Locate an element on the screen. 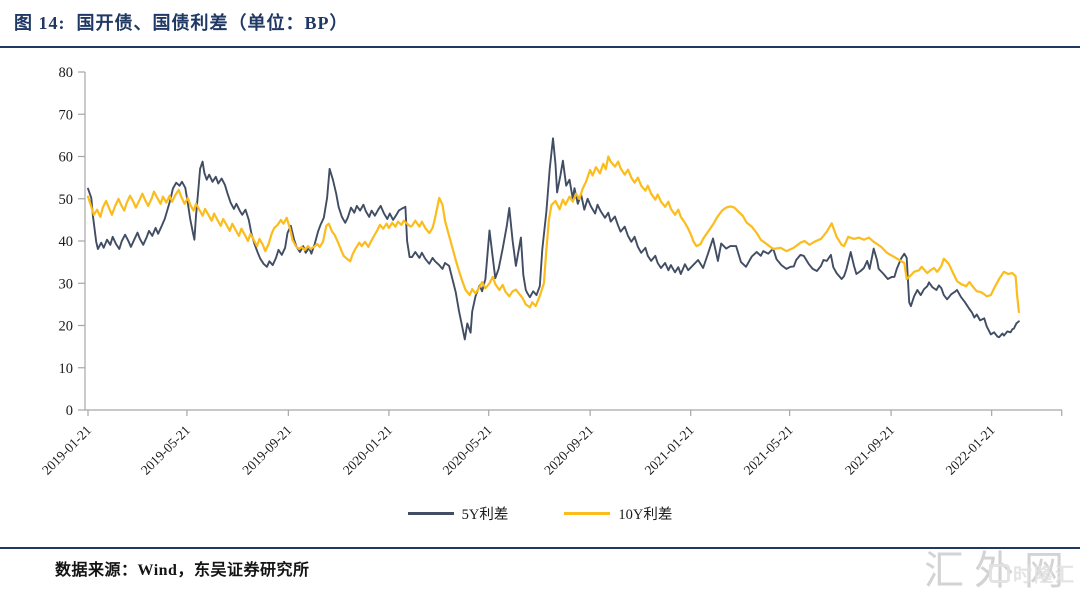 The width and height of the screenshot is (1080, 596). y-tick-label: 40 is located at coordinates (66, 242).